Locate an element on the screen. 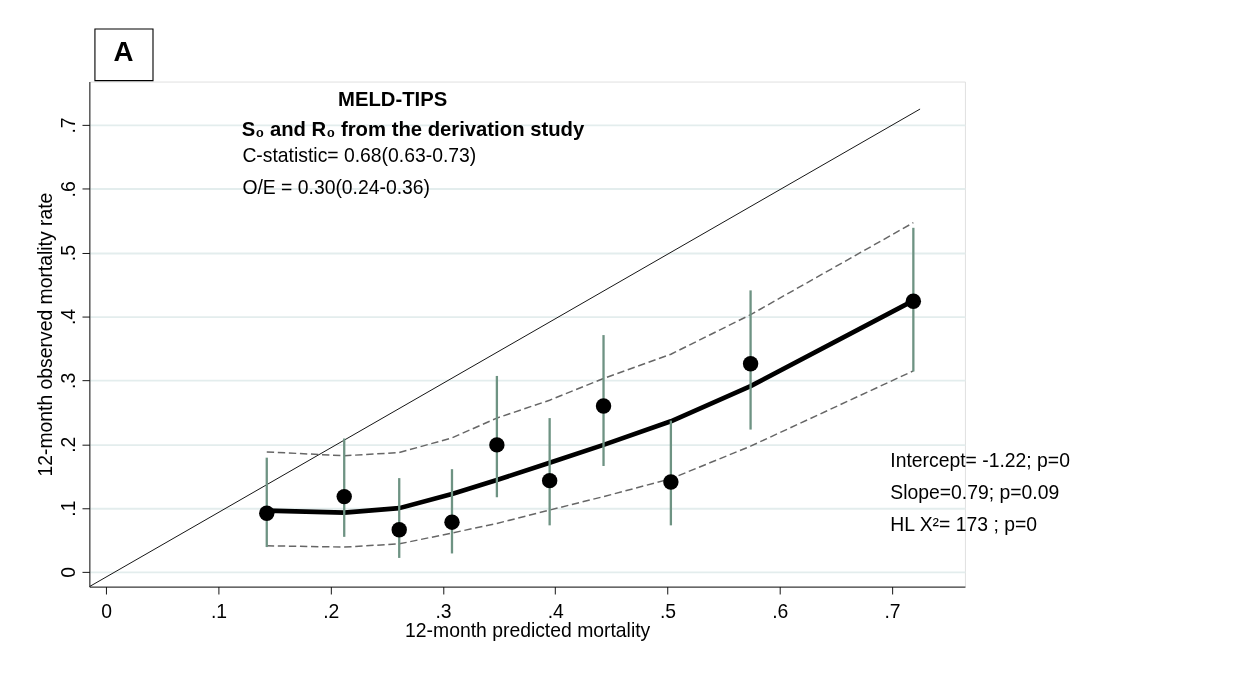 Image resolution: width=1259 pixels, height=695 pixels. y-tick-label: .7 is located at coordinates (68, 125).